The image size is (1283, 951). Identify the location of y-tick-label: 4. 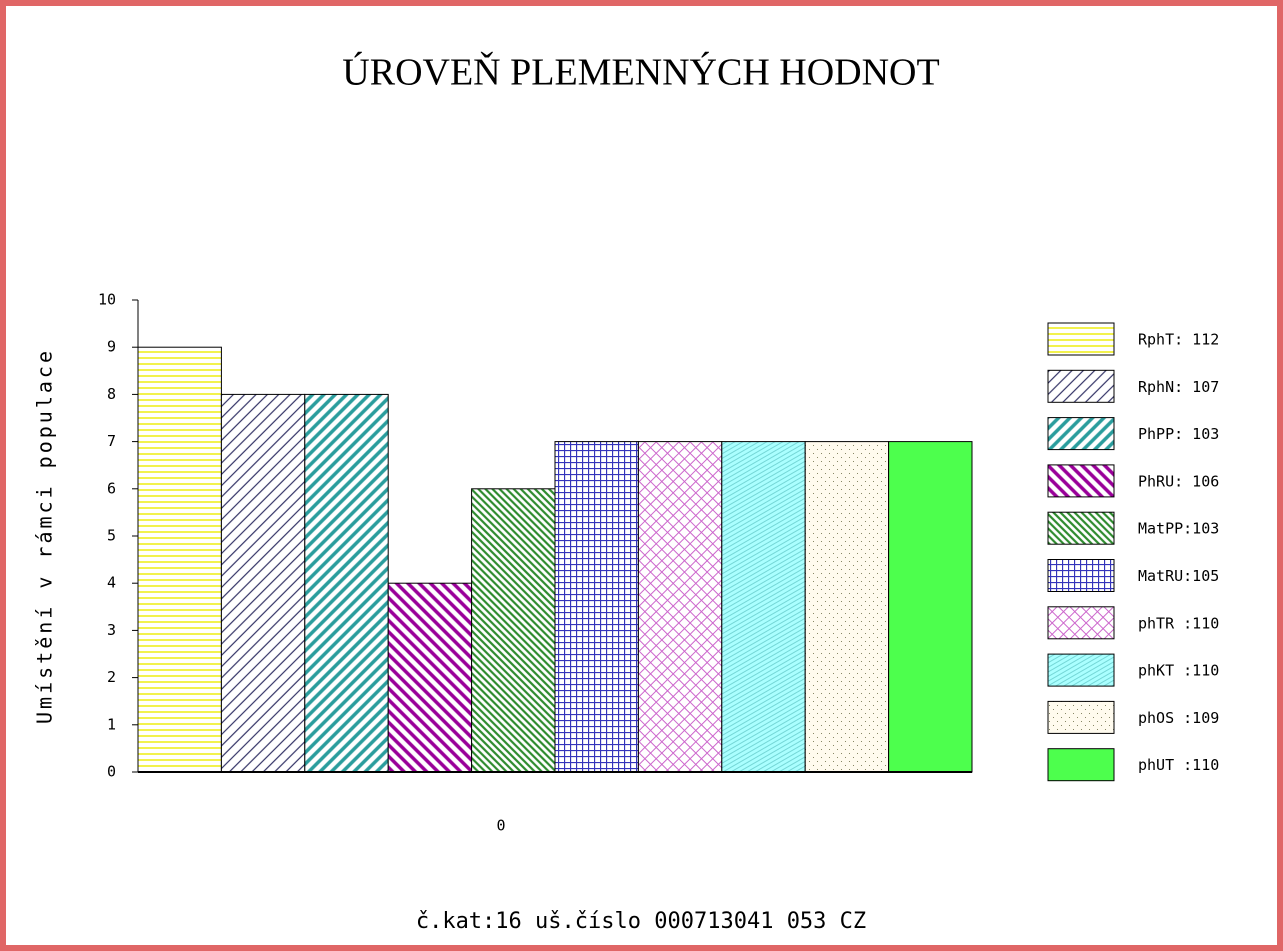
(111, 583).